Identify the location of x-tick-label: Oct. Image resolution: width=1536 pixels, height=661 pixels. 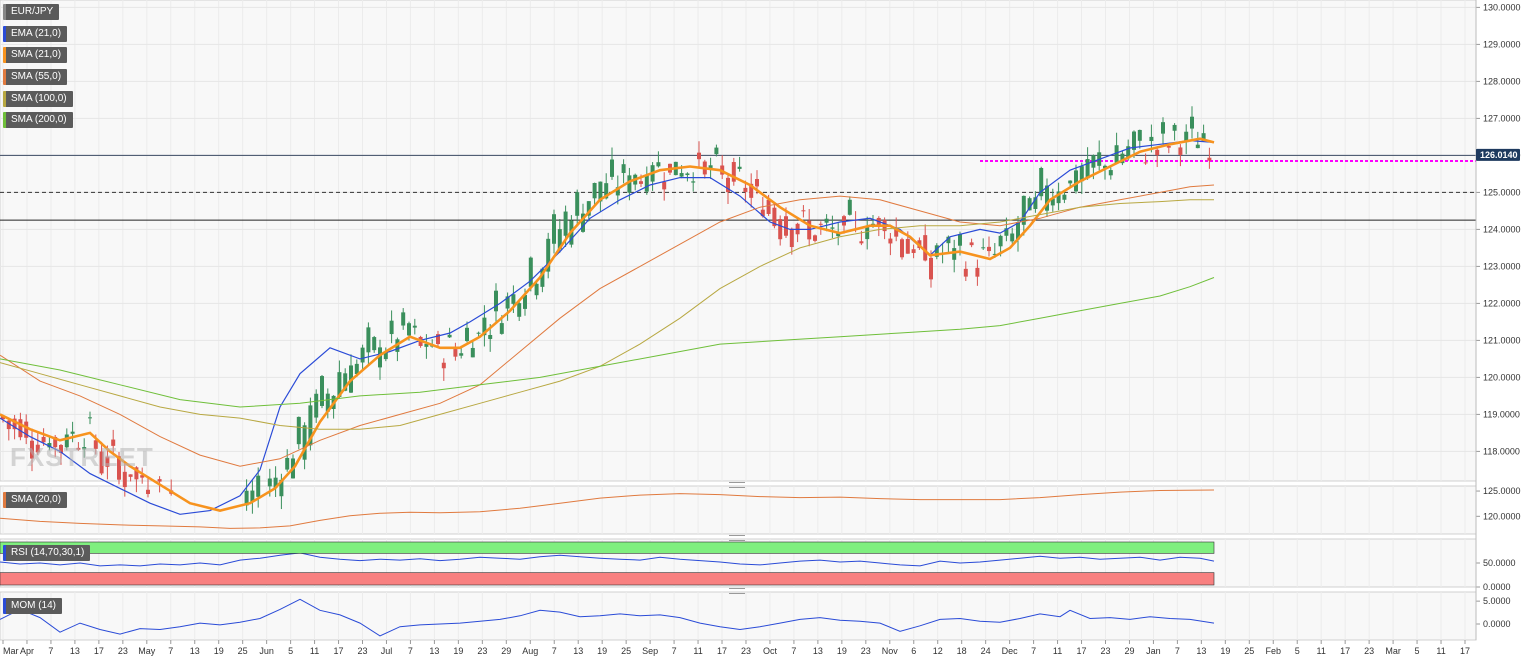
(770, 651).